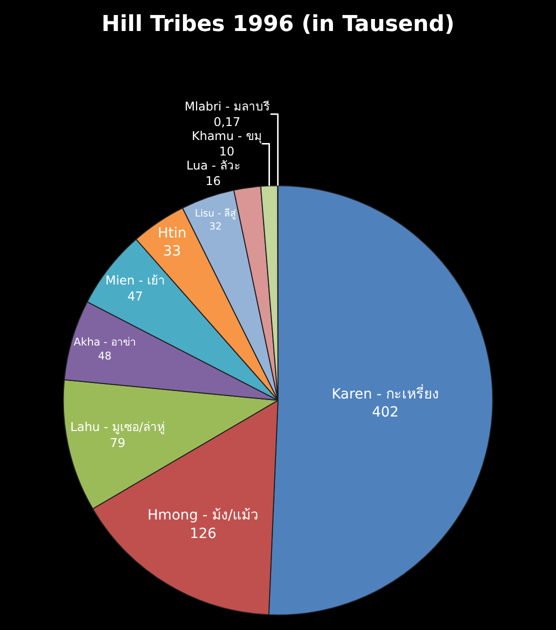 Image resolution: width=556 pixels, height=630 pixels. I want to click on data-label: 16, so click(213, 181).